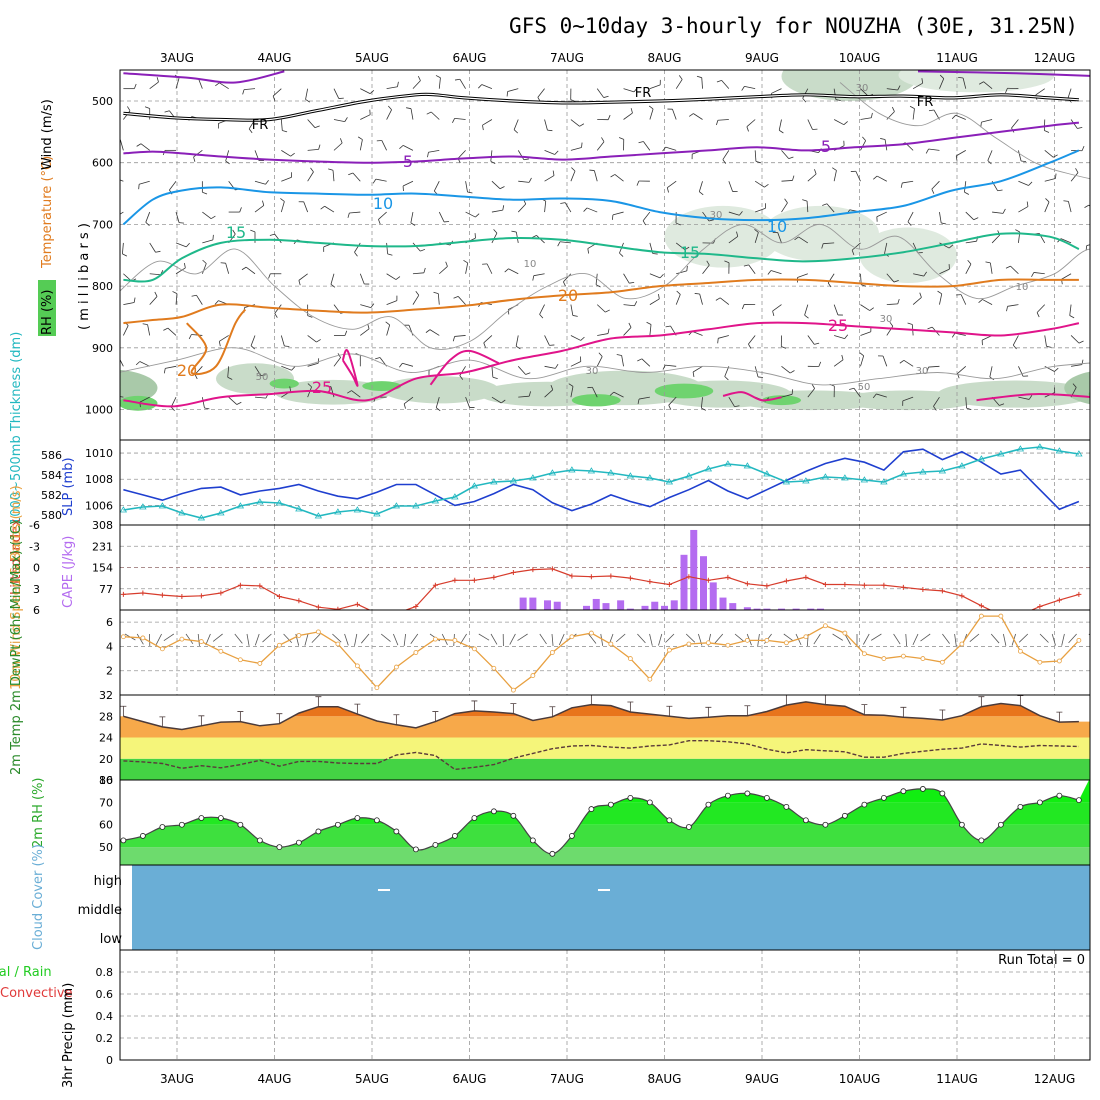  What do you see at coordinates (68, 486) in the screenshot?
I see `slp-label: SLP (mb)` at bounding box center [68, 486].